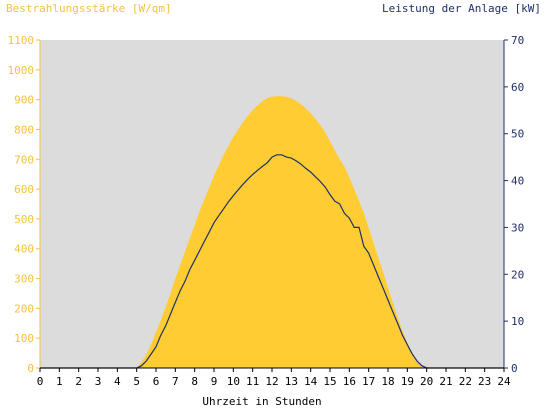 Image resolution: width=544 pixels, height=408 pixels. Describe the element at coordinates (517, 181) in the screenshot. I see `right-tick-label: 40` at that location.